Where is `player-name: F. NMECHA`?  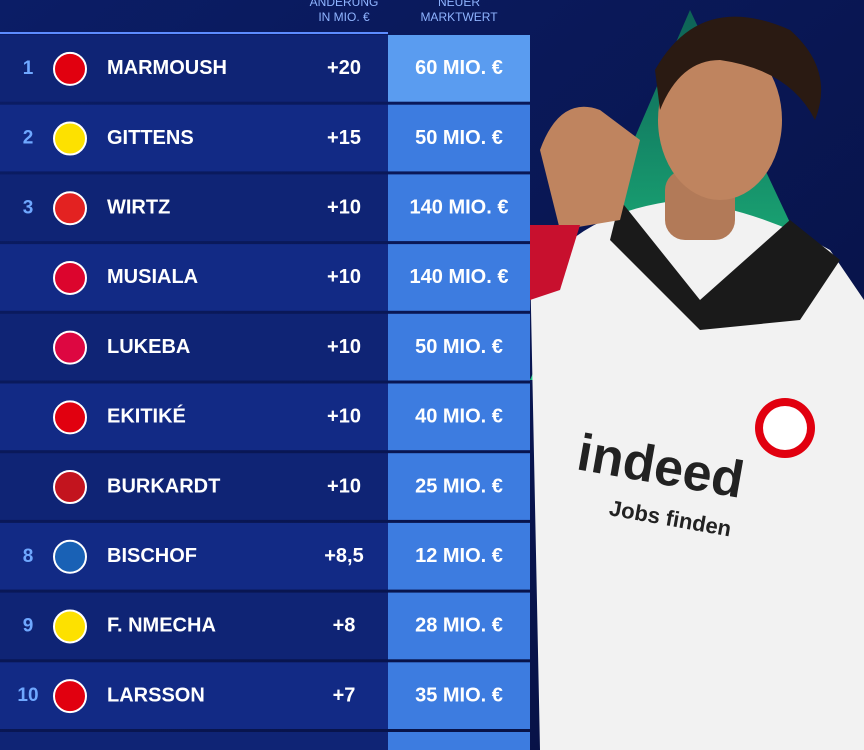
player-name: F. NMECHA is located at coordinates (161, 626).